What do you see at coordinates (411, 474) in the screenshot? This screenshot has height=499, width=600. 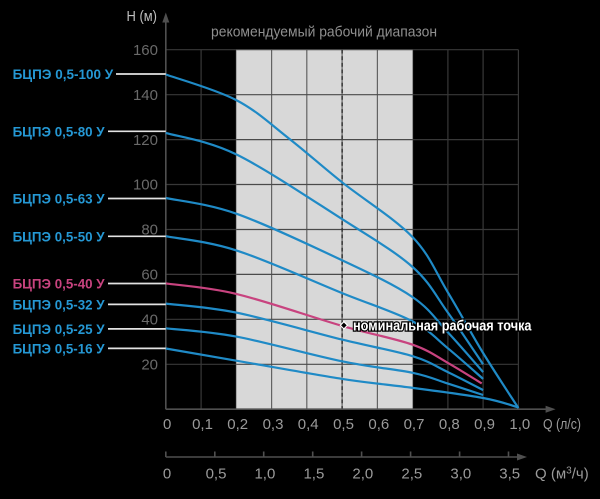 I see `svg-text: 2,5` at bounding box center [411, 474].